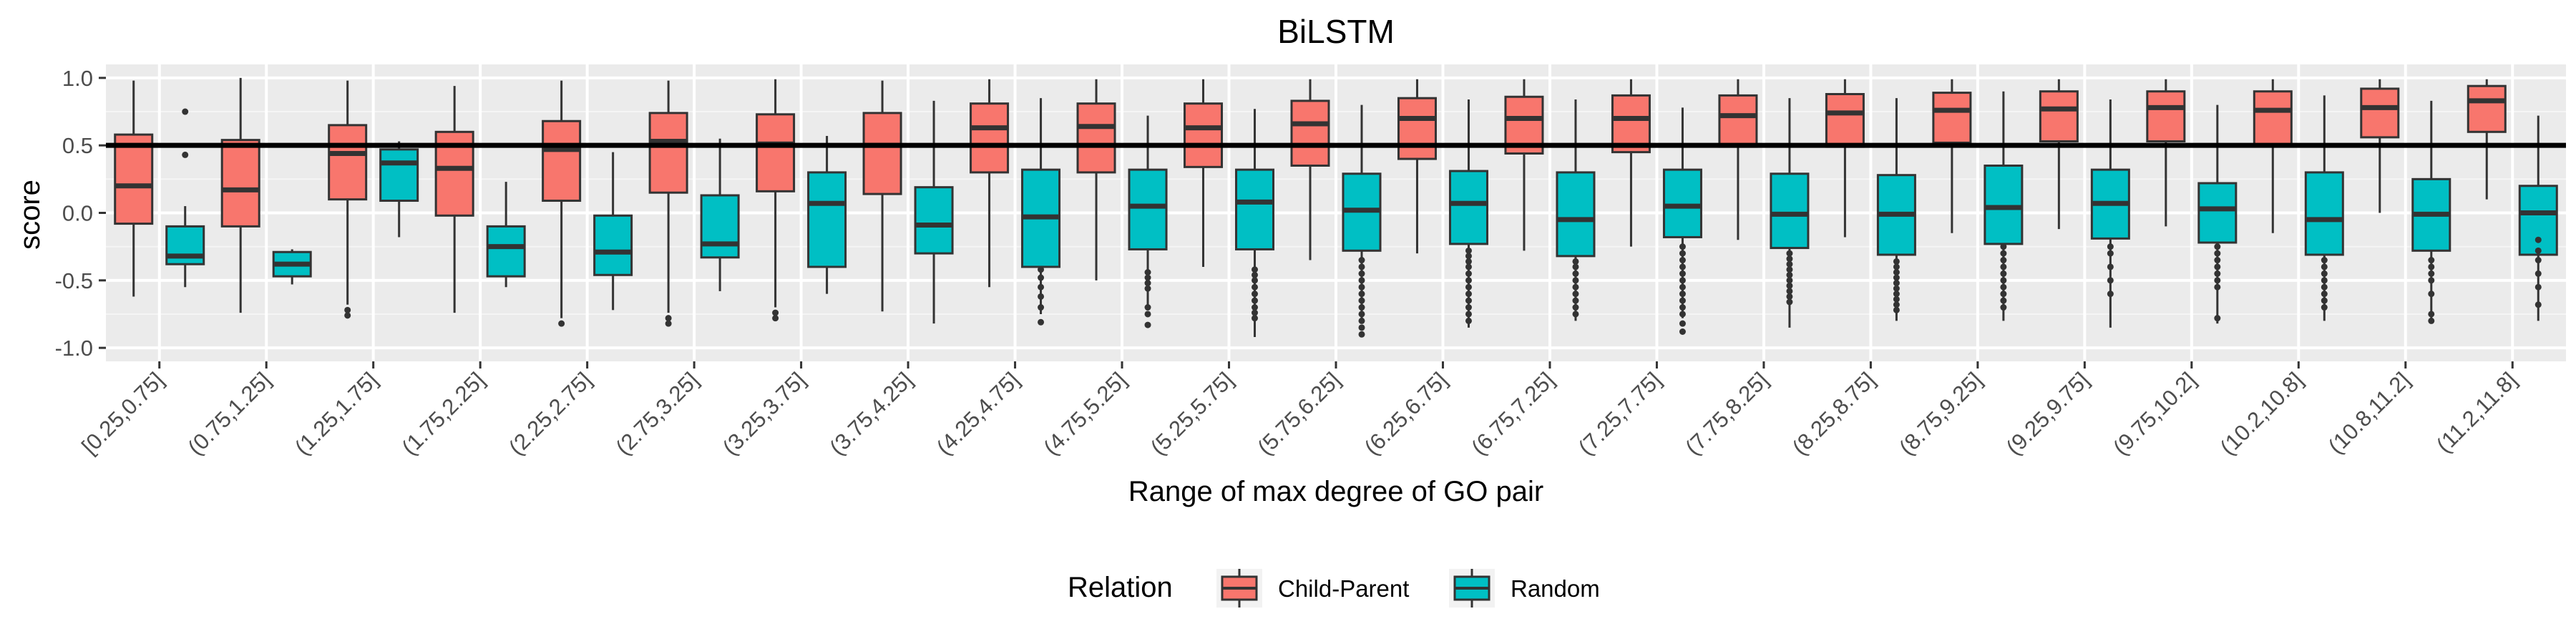 The height and width of the screenshot is (644, 2576). What do you see at coordinates (1726, 413) in the screenshot?
I see `x-tick-label: (7.75,8.25]` at bounding box center [1726, 413].